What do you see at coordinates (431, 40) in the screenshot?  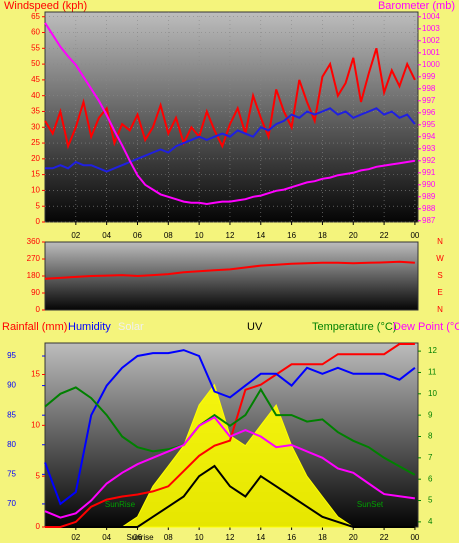 I see `y2-tick-label: 1002` at bounding box center [431, 40].